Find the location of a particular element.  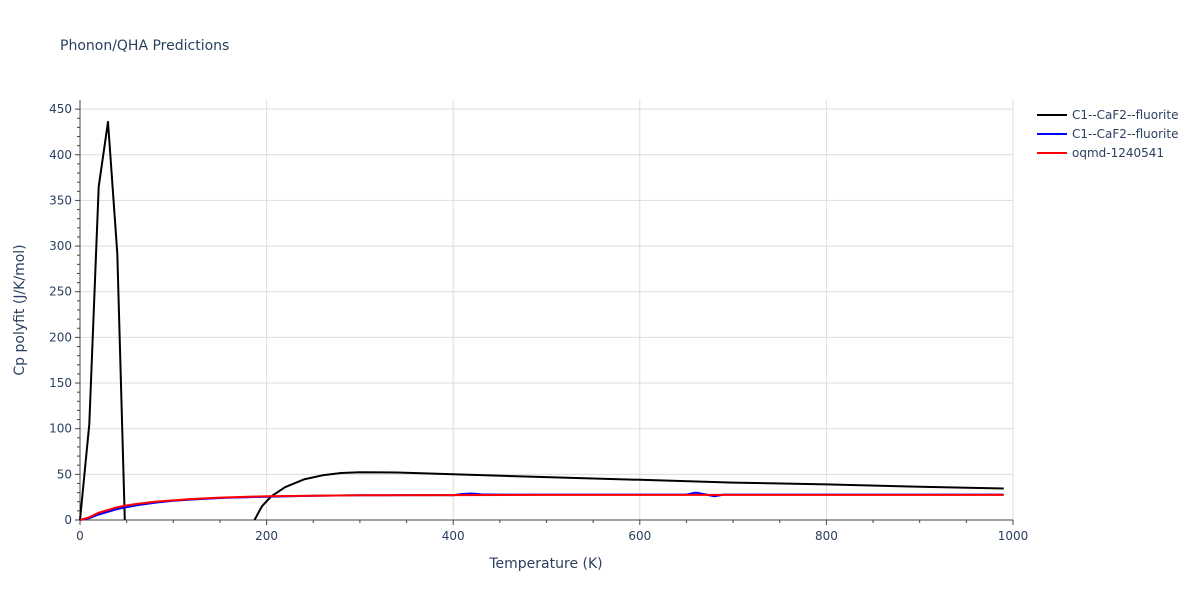

legend-label: oqmd-1240541 is located at coordinates (1118, 153).